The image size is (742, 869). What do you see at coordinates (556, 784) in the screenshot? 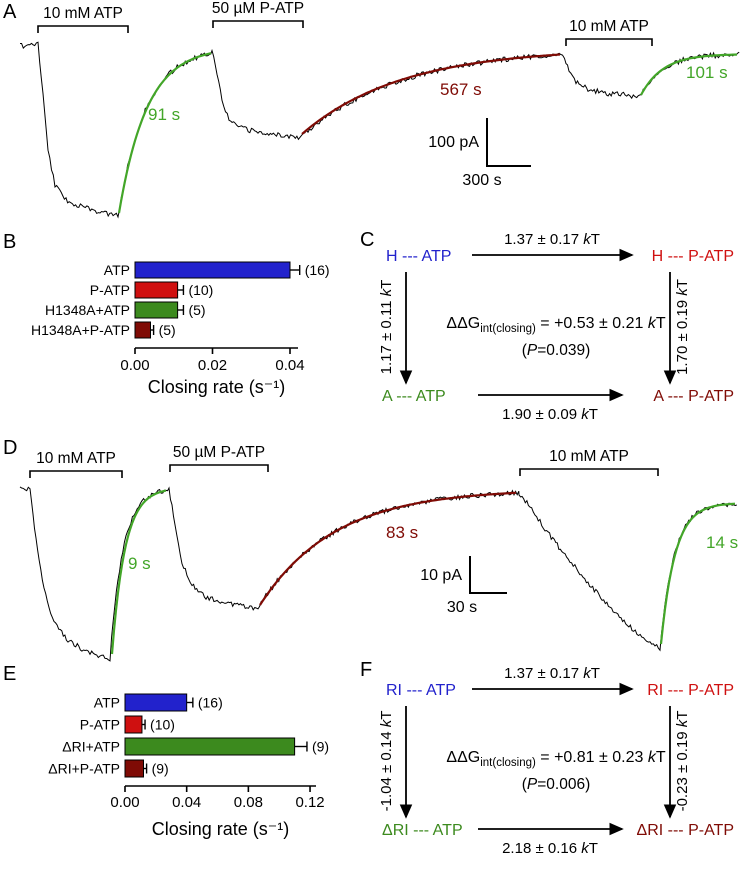
I see `p-value: (P=0.006)` at bounding box center [556, 784].